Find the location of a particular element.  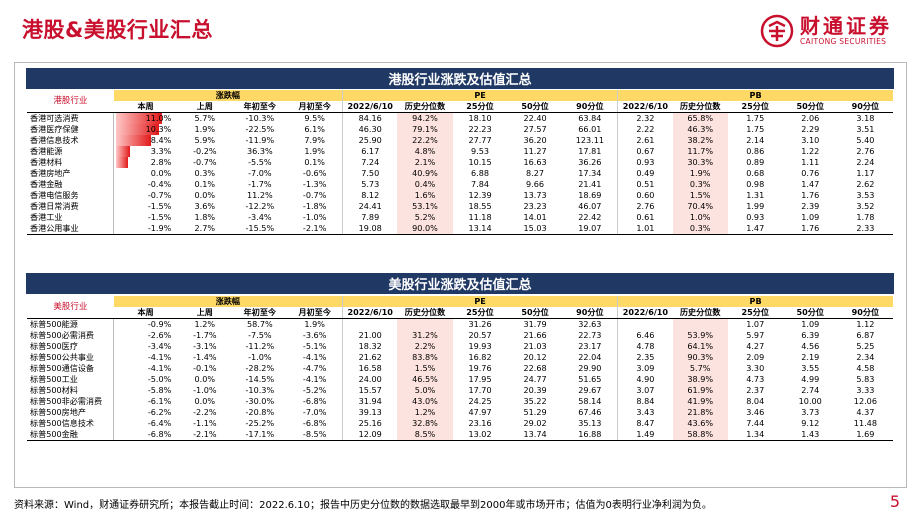

pe-p50: 14.01 is located at coordinates (535, 217).